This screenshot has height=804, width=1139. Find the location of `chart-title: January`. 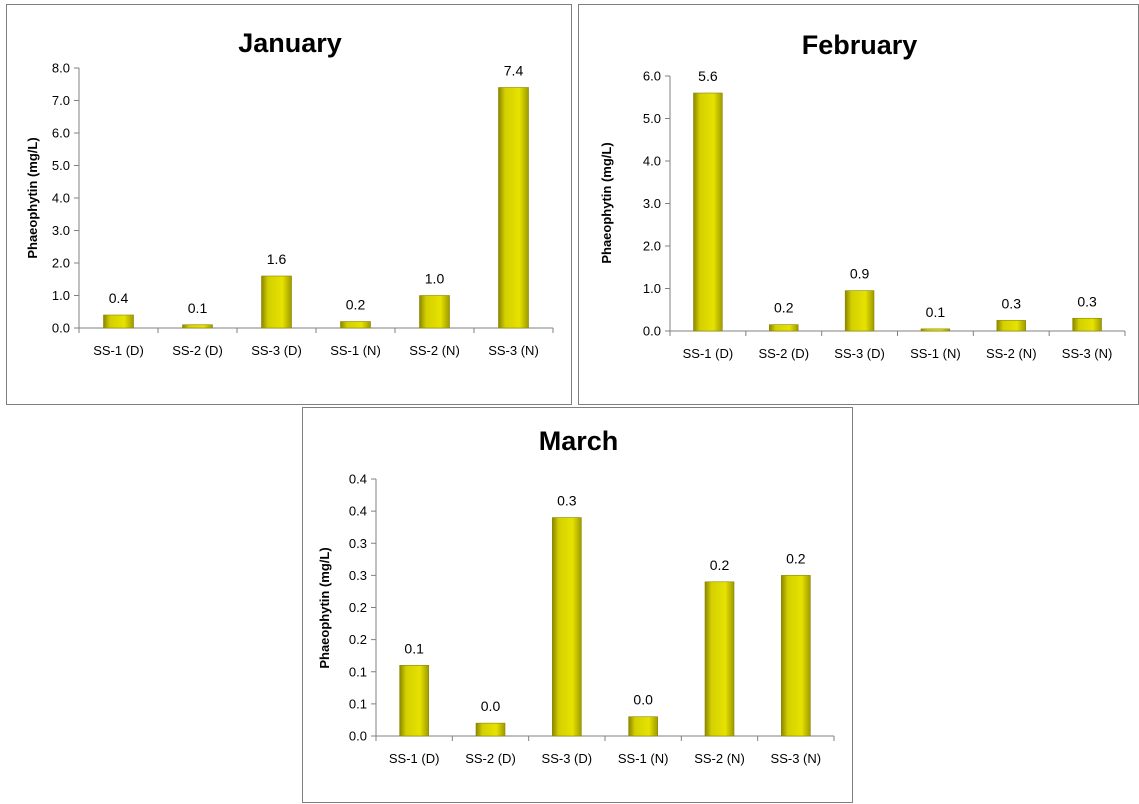

chart-title: January is located at coordinates (290, 43).